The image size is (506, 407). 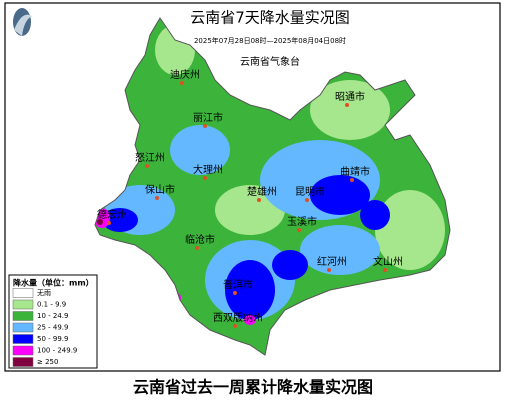 I want to click on city-label: 昭通市, so click(x=350, y=96).